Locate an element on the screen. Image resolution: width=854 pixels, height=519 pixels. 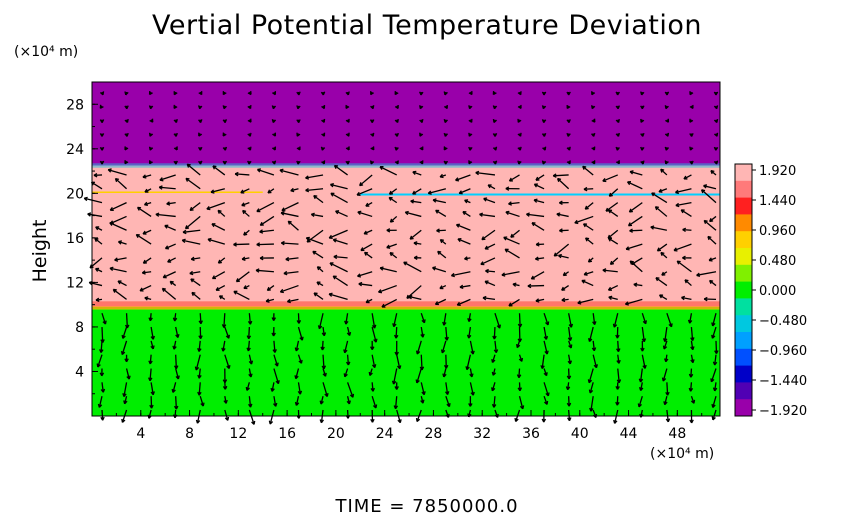
colorbar-label: −0.480 is located at coordinates (783, 321).